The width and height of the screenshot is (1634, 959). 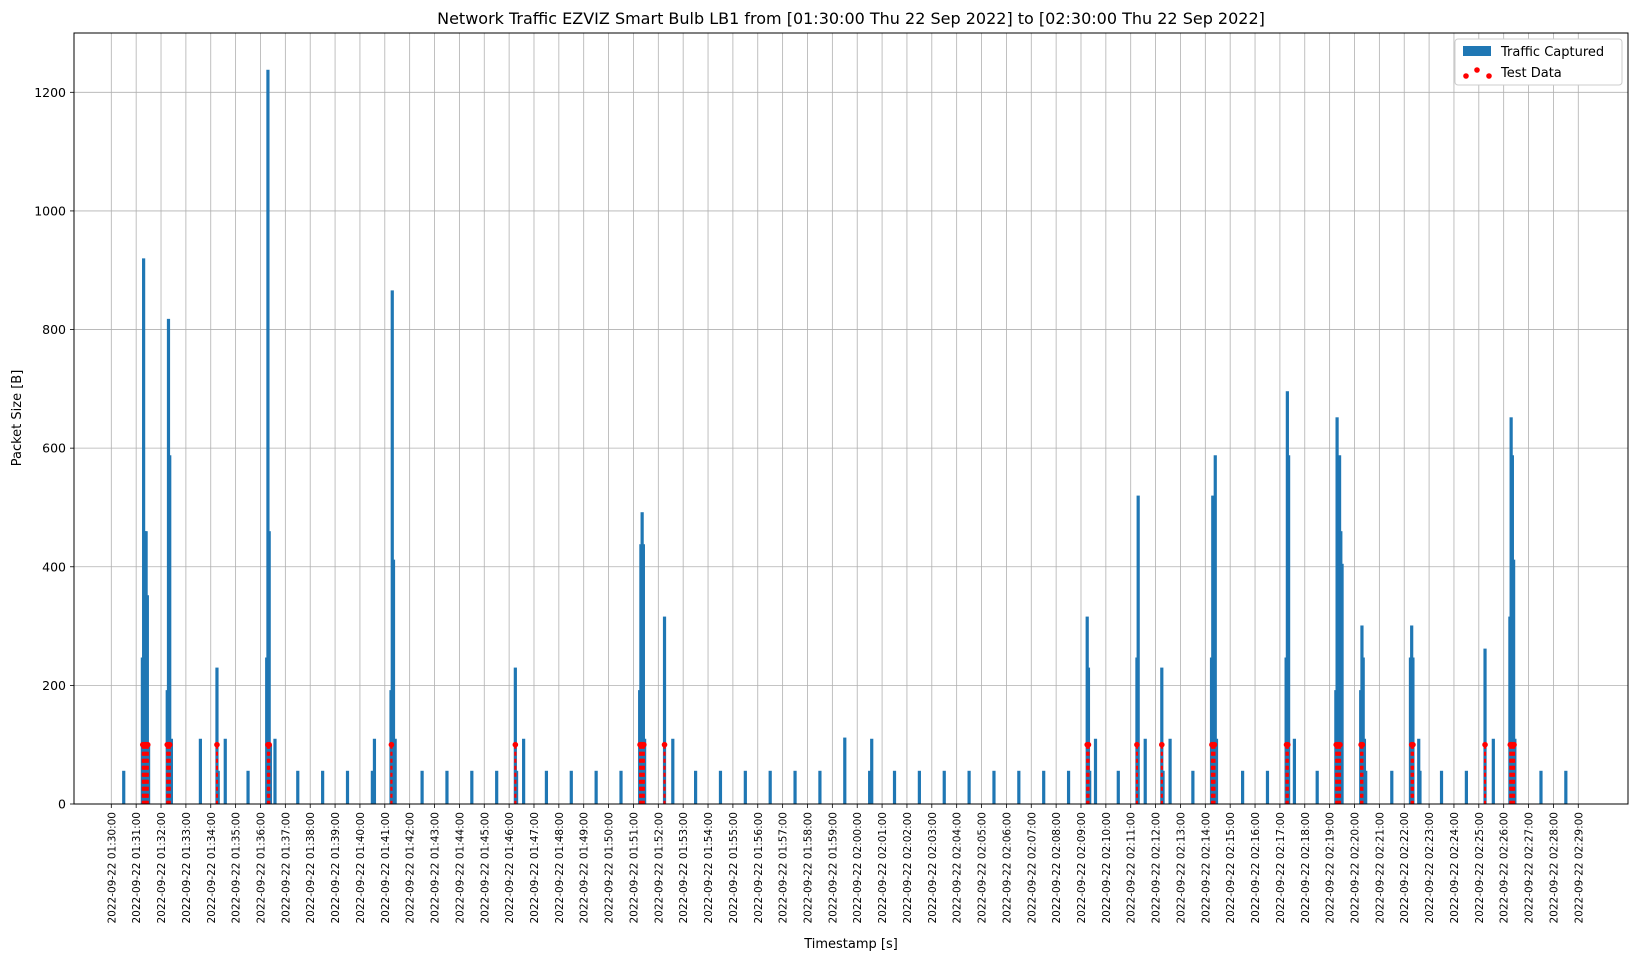 I want to click on test-data-points, so click(x=828, y=744).